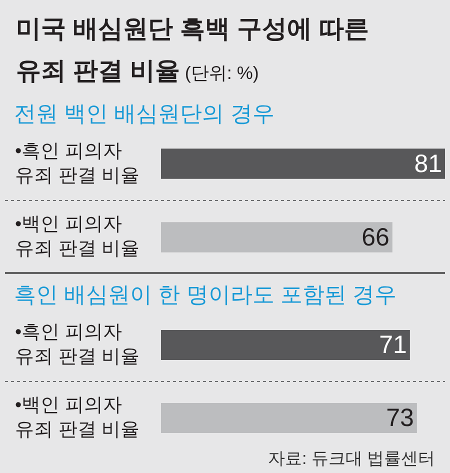 The width and height of the screenshot is (450, 473). Describe the element at coordinates (144, 113) in the screenshot. I see `chart-title: 전원 백인 배심원단의 경우` at that location.